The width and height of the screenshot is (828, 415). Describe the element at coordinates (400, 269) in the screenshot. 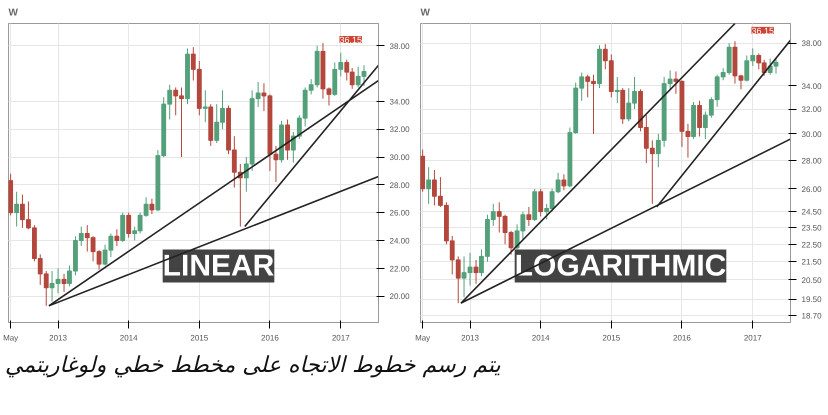

I see `y-tick-label: 22.00` at that location.